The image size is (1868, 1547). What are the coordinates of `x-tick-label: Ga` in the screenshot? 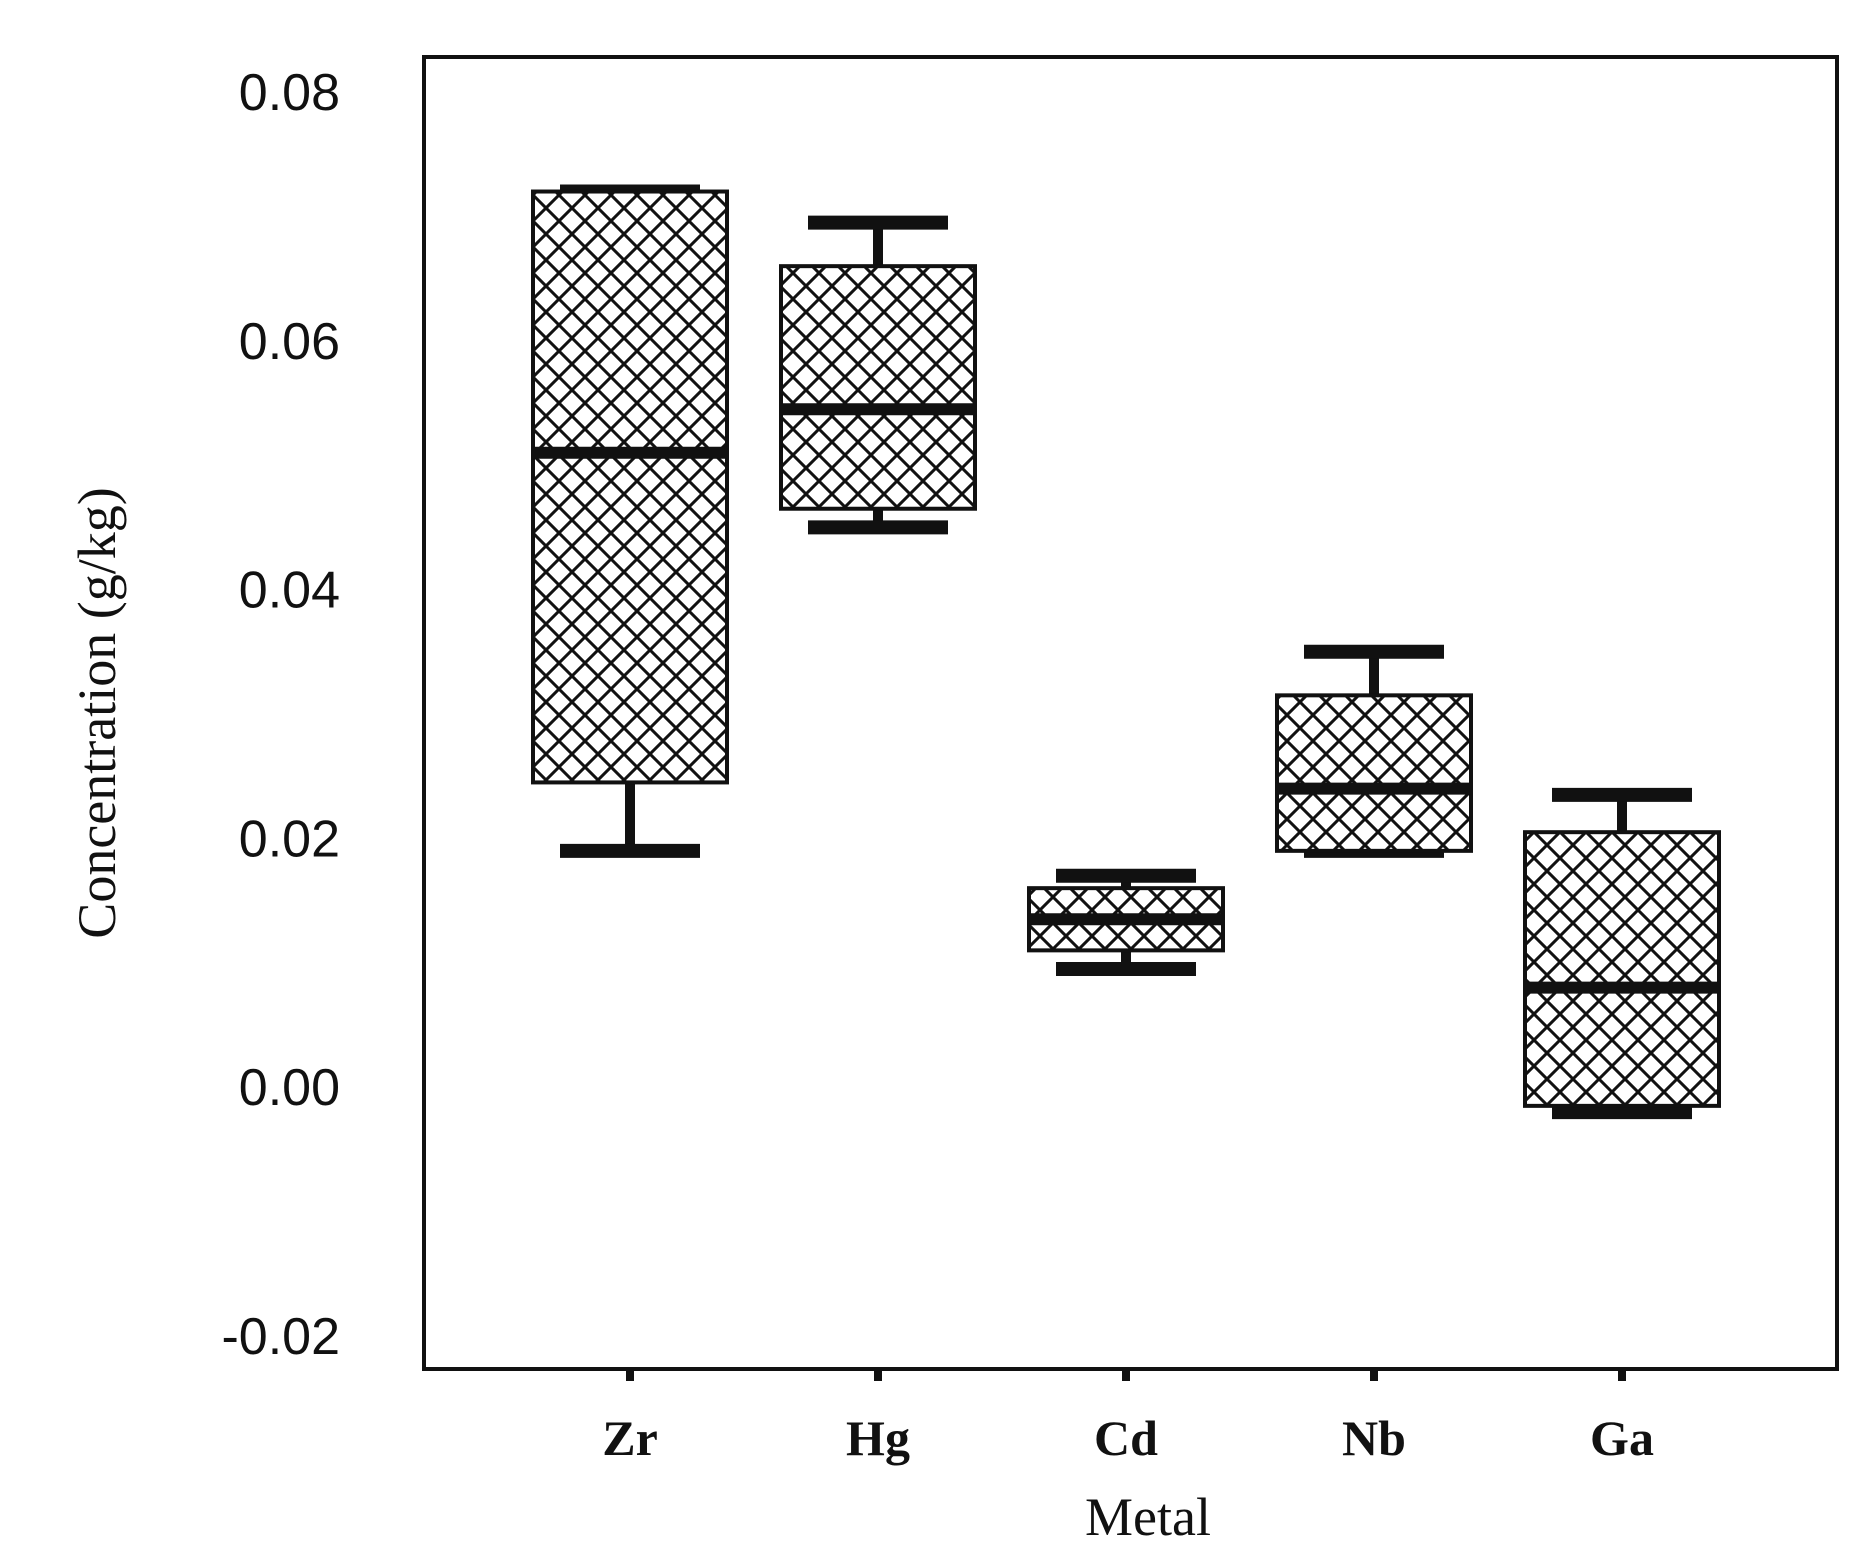 It's located at (1622, 1438).